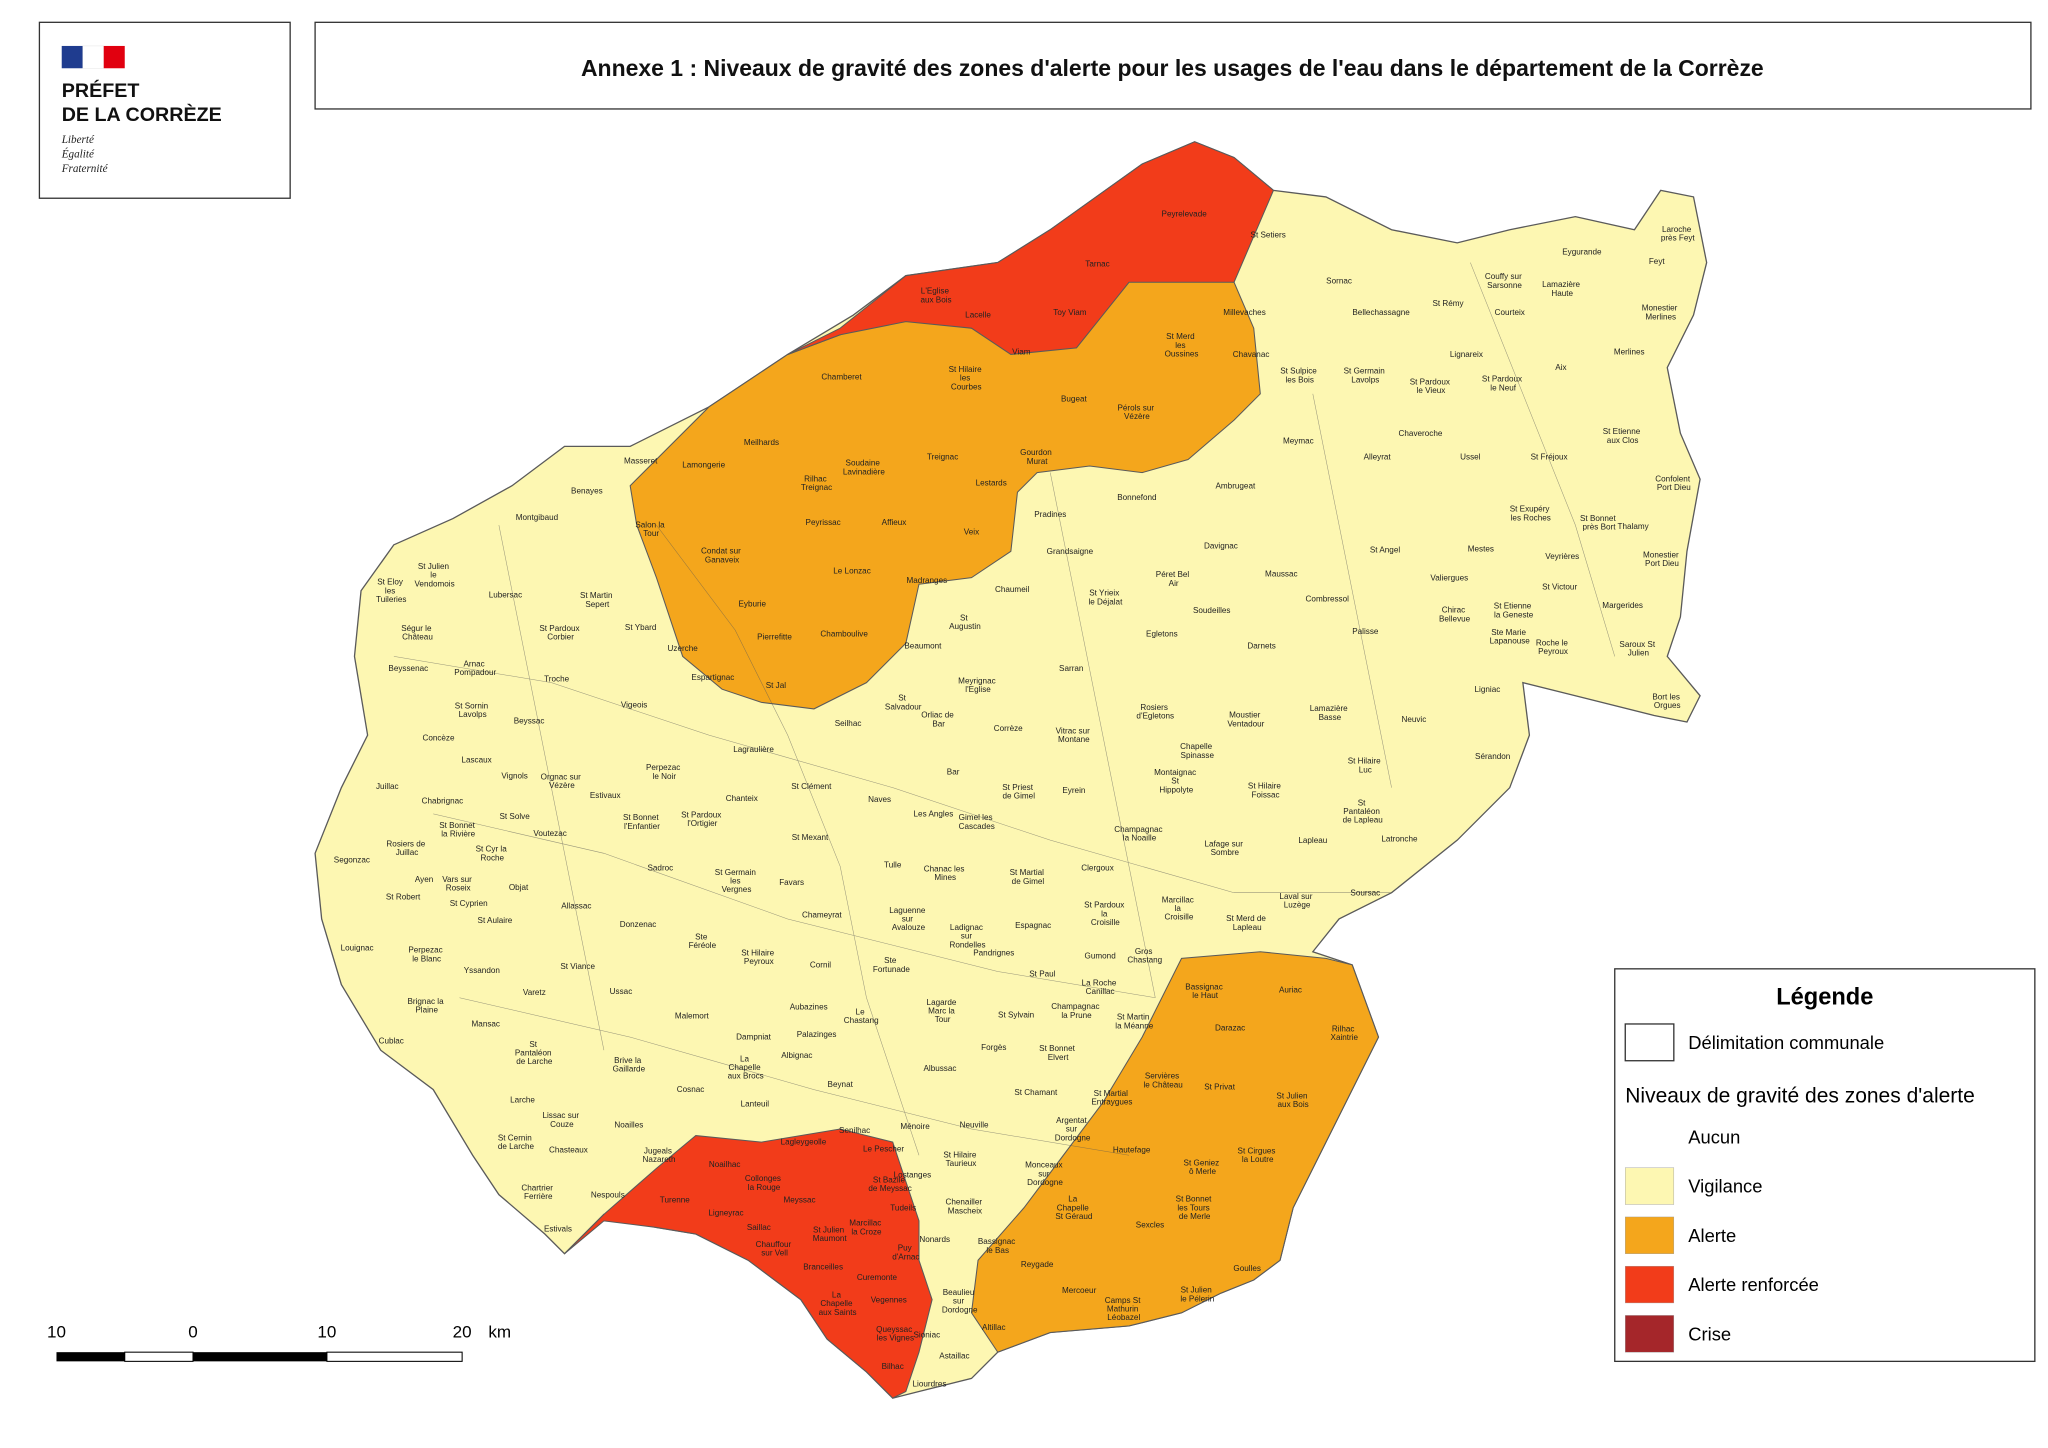 Image resolution: width=2048 pixels, height=1448 pixels. What do you see at coordinates (851, 571) in the screenshot?
I see `commune-label-line: Le Lonzac` at bounding box center [851, 571].